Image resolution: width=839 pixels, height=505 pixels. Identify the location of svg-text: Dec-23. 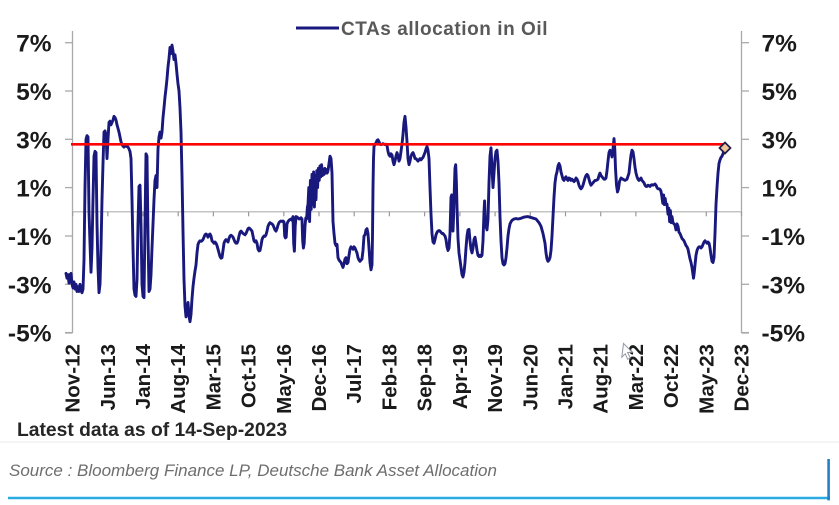
(742, 378).